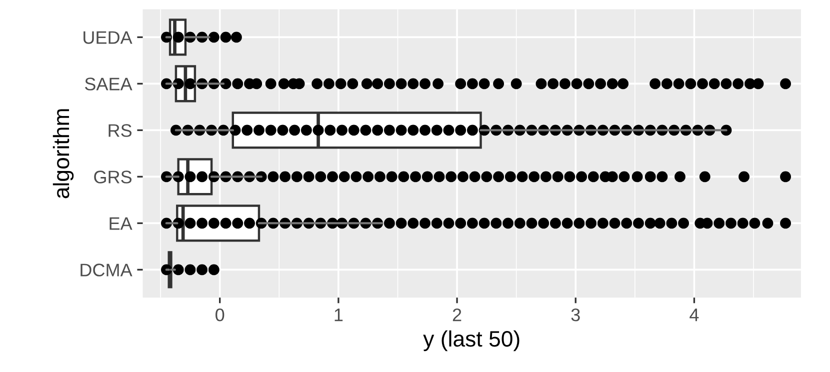 Image resolution: width=830 pixels, height=372 pixels. Describe the element at coordinates (63, 153) in the screenshot. I see `y-axis-title: algorithm` at that location.